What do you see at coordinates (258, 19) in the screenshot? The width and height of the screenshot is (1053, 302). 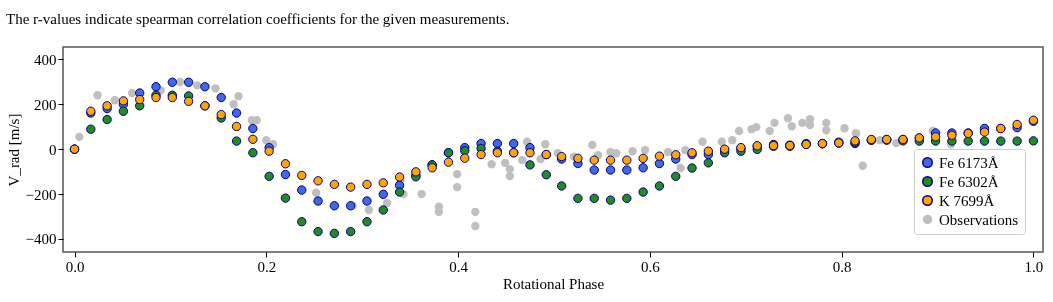 I see `text: The r-values indicate spearman correlation coefficients for the given measurements.` at bounding box center [258, 19].